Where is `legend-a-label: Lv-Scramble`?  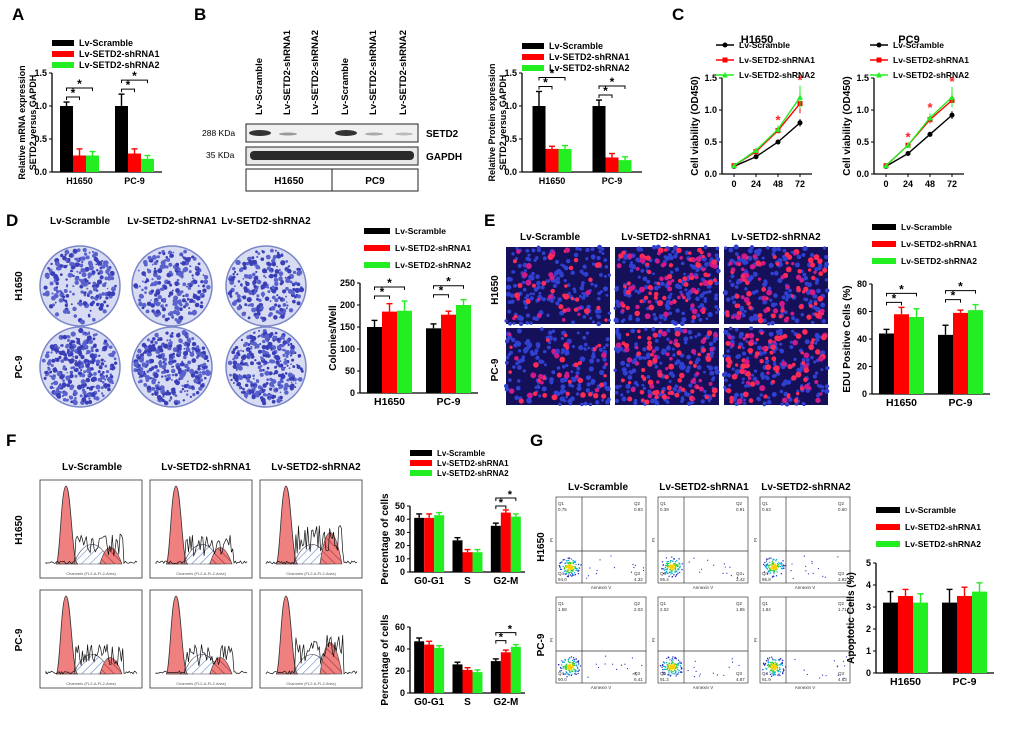
legend-a-label: Lv-Scramble is located at coordinates (106, 43).